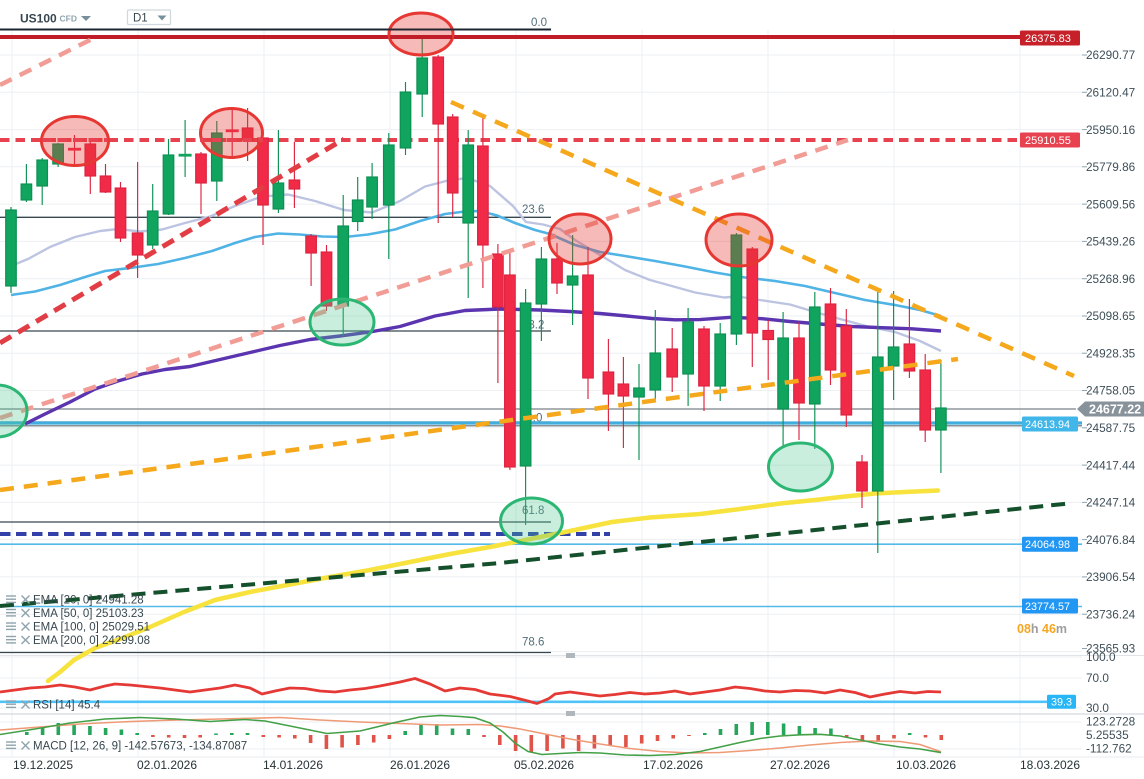 The image size is (1144, 779). Describe the element at coordinates (1048, 39) in the screenshot. I see `svg-text: 26375.83` at that location.